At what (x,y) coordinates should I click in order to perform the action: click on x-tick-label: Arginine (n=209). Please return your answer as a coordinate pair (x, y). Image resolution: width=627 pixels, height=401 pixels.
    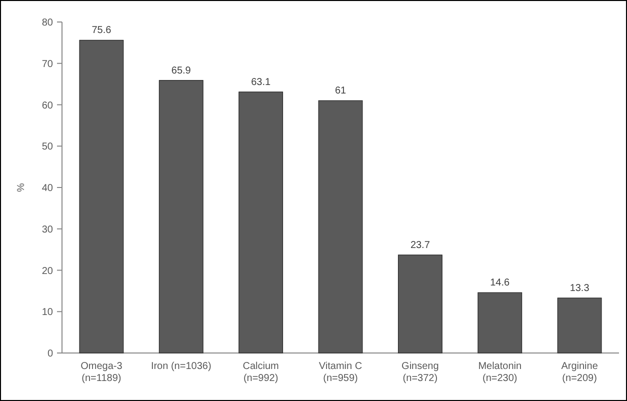
    Looking at the image, I should click on (579, 372).